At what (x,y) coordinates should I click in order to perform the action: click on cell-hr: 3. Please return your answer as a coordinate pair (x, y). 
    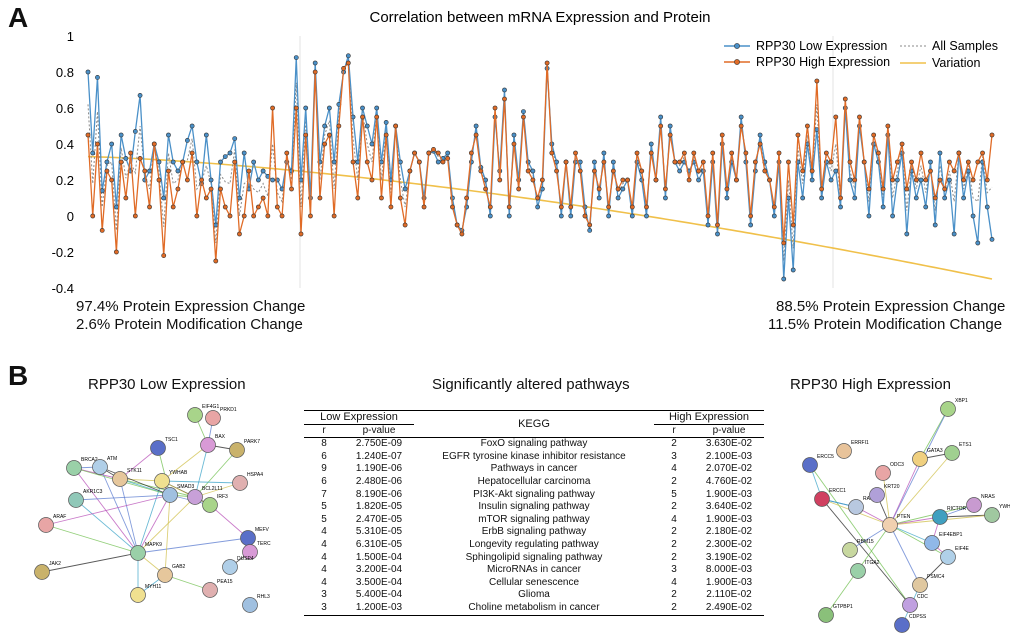
    Looking at the image, I should click on (674, 456).